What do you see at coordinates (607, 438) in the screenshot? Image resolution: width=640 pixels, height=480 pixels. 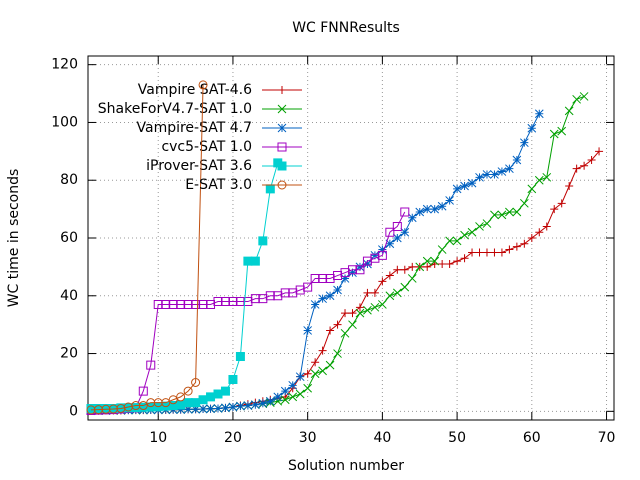 I see `x-tick-label: 70` at bounding box center [607, 438].